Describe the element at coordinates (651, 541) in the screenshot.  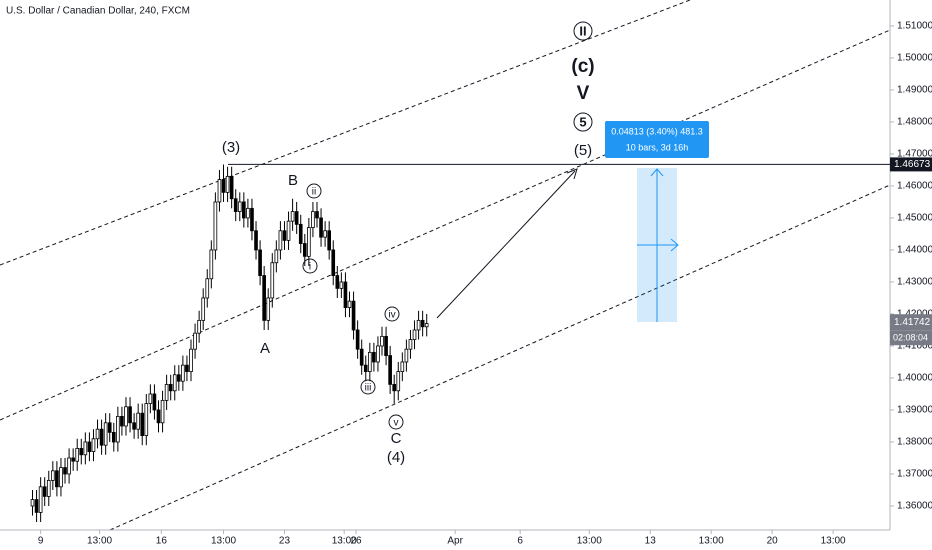
I see `x-tick-label: 13` at that location.